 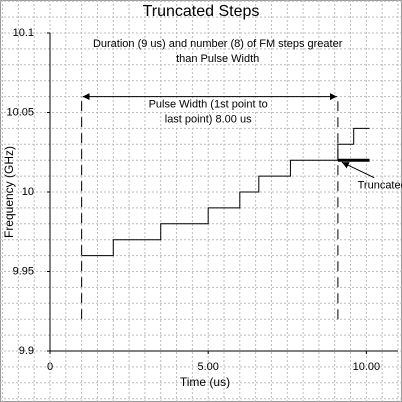 I want to click on x-axis-title: Time (us), so click(x=205, y=382).